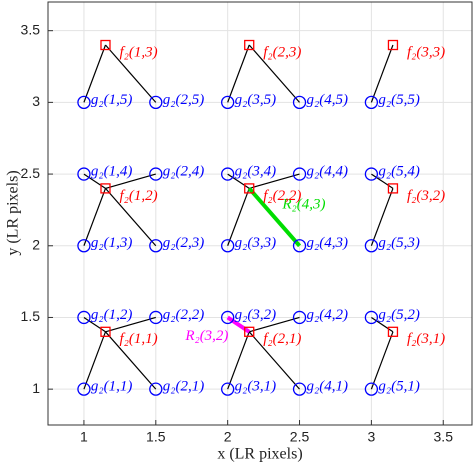 This screenshot has width=474, height=465. Describe the element at coordinates (327, 243) in the screenshot. I see `point-label: g₂(4,3)` at that location.